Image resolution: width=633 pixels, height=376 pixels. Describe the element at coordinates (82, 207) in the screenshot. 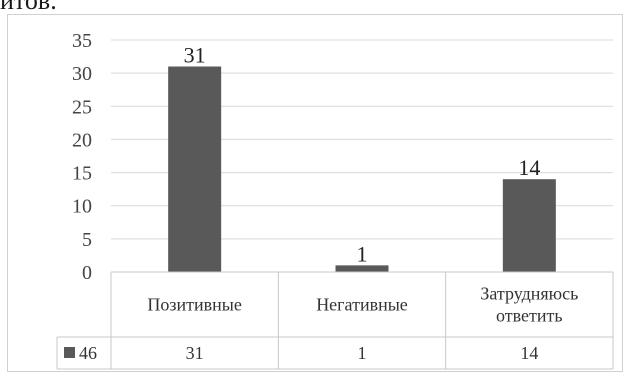

I see `y-tick-label: 10` at that location.